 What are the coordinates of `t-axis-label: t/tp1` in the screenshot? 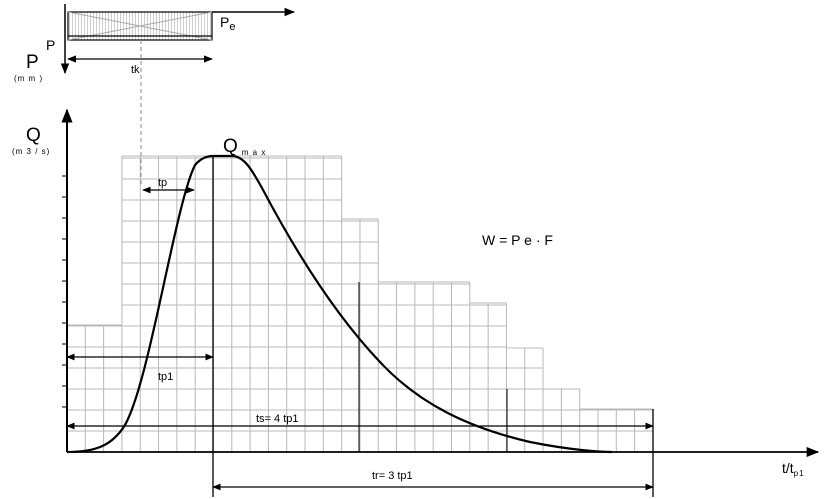 It's located at (793, 469).